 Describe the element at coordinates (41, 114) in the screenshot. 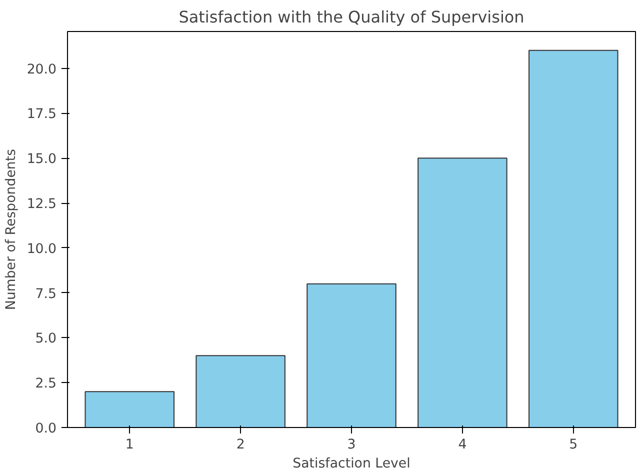

I see `y-tick-label: 17.5` at that location.